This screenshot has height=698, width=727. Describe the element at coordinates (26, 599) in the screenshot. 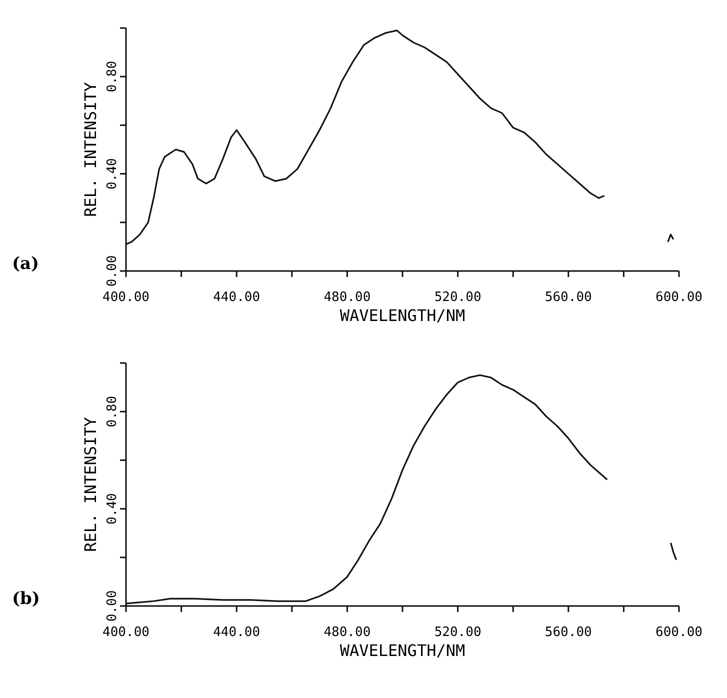

I see `text: (b)` at that location.